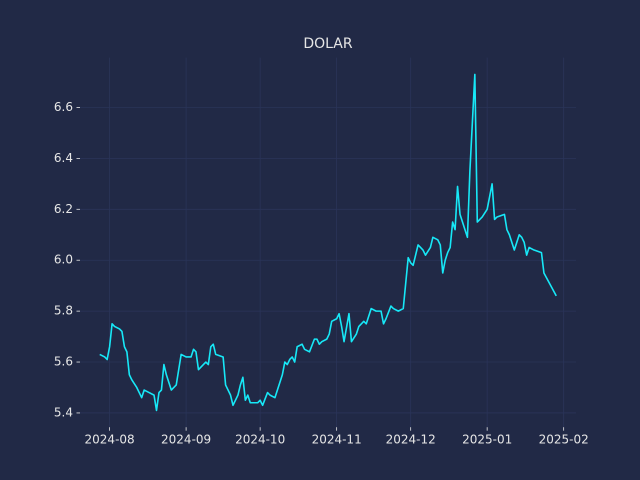  What do you see at coordinates (63, 260) in the screenshot?
I see `y-tick-label: 6.0` at bounding box center [63, 260].